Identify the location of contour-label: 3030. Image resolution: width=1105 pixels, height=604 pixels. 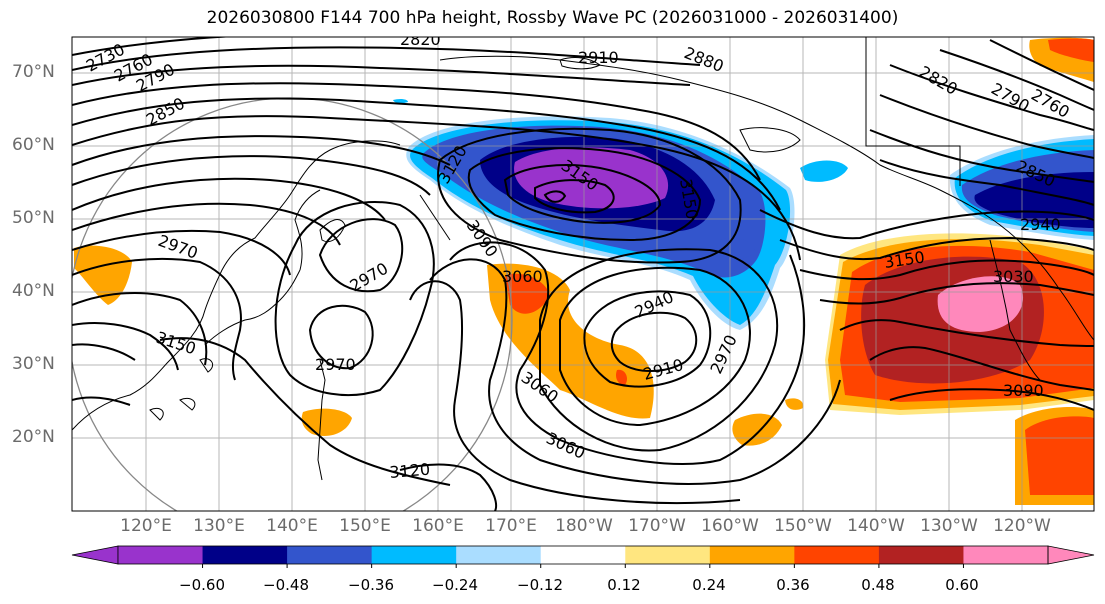
(1013, 276).